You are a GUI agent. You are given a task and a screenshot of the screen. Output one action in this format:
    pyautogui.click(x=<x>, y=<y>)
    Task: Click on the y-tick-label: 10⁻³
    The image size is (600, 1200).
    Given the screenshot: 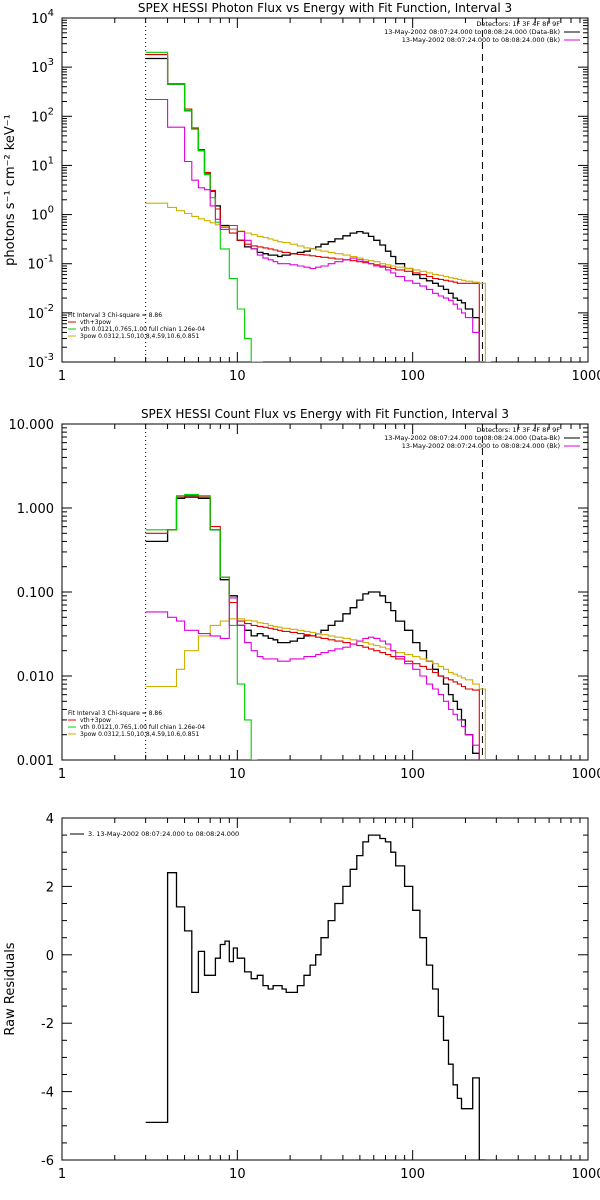 What is the action you would take?
    pyautogui.click(x=40, y=361)
    